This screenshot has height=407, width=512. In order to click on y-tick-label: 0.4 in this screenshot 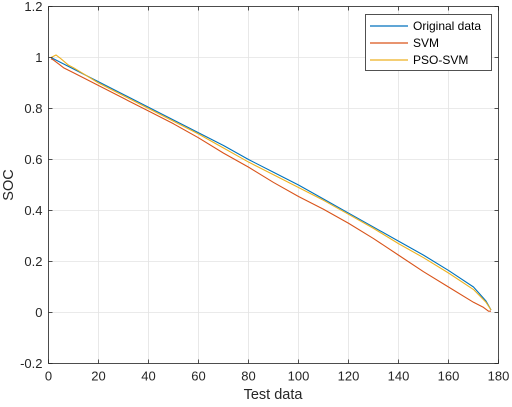, I will do `click(33, 210)`.